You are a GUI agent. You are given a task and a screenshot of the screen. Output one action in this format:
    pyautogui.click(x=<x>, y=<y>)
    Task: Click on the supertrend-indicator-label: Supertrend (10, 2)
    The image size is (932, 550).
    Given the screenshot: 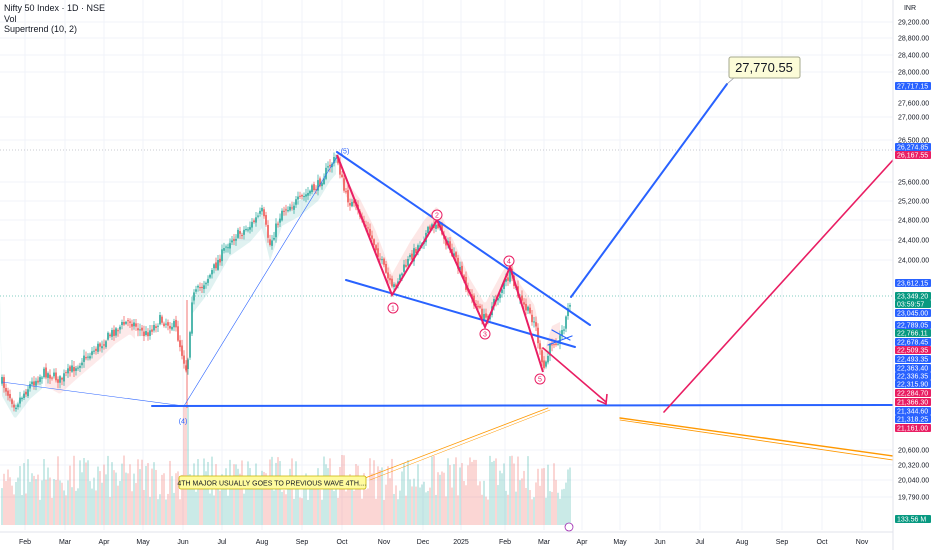 What is the action you would take?
    pyautogui.click(x=41, y=29)
    